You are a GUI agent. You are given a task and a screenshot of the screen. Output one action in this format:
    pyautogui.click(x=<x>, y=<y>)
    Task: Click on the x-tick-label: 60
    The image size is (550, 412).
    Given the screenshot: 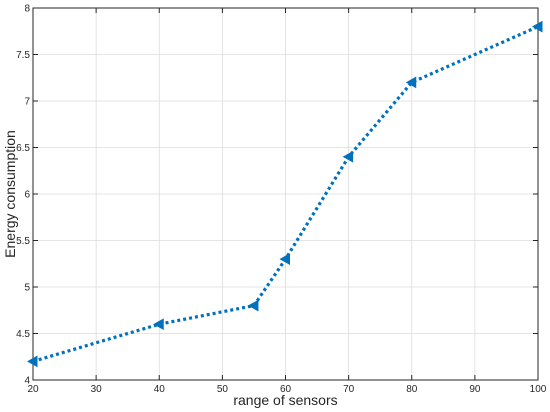 What is the action you would take?
    pyautogui.click(x=286, y=389)
    